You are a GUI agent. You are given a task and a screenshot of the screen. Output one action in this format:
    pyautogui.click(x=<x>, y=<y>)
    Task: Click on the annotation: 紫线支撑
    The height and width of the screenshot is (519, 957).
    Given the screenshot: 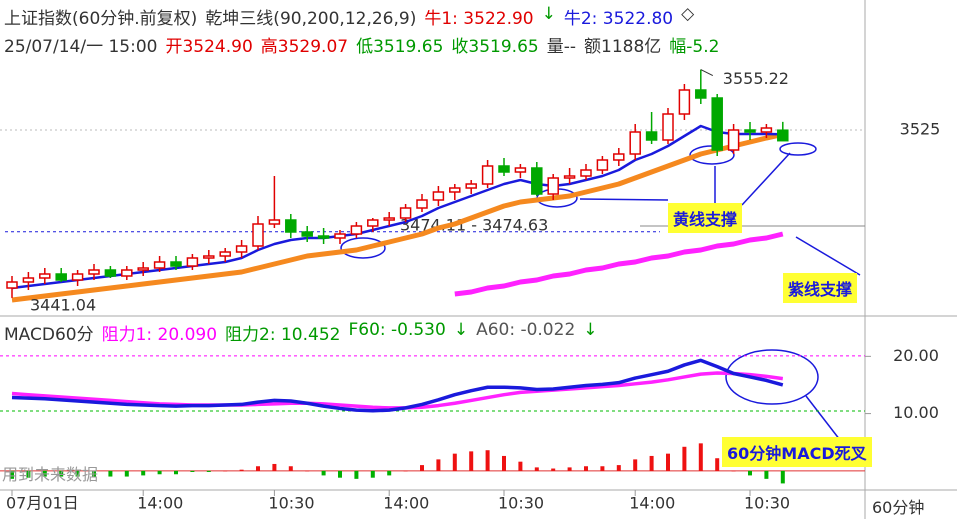 What is the action you would take?
    pyautogui.click(x=820, y=288)
    